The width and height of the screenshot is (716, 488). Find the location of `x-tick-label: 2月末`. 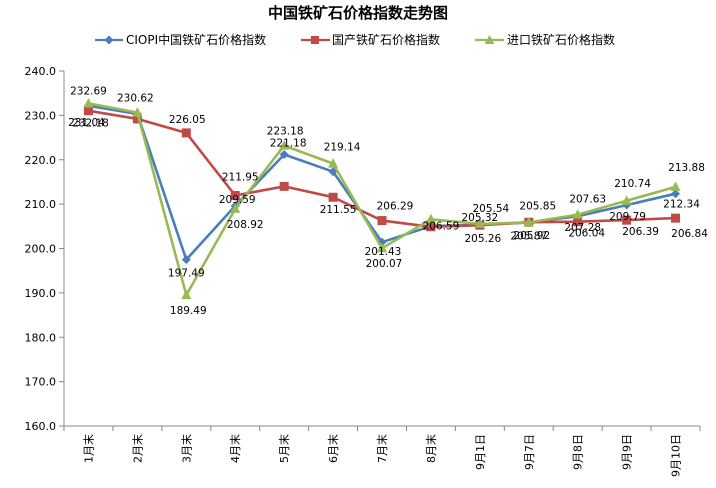

x-tick-label: 2月末 is located at coordinates (137, 448).